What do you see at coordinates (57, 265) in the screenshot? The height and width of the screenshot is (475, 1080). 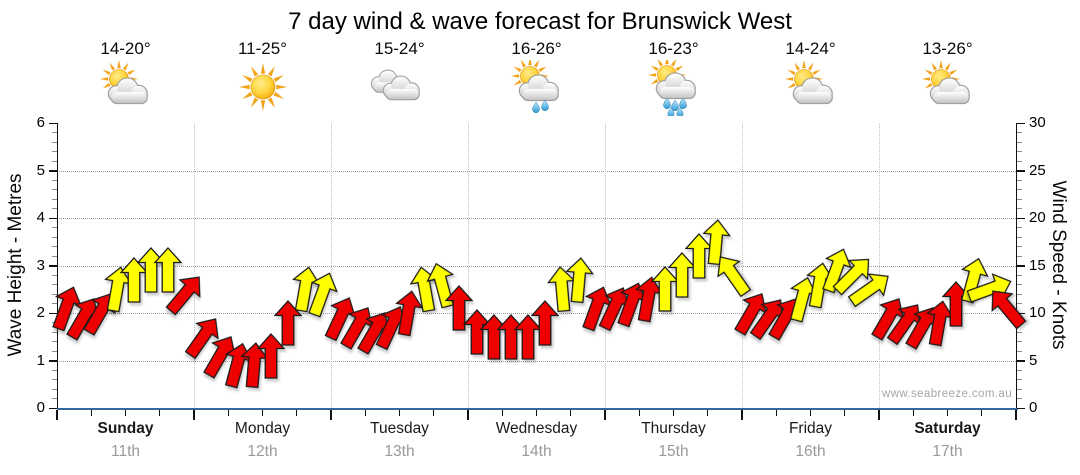 I see `left-axis-line` at bounding box center [57, 265].